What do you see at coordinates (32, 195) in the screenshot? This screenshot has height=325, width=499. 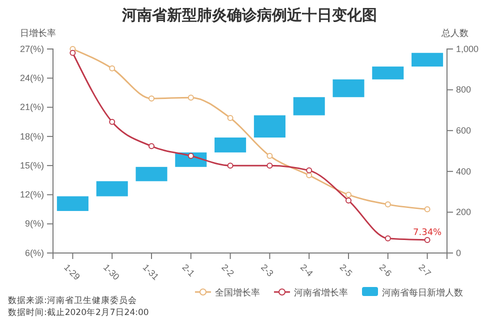 I see `y-tick-label: 12(%)` at bounding box center [32, 195].